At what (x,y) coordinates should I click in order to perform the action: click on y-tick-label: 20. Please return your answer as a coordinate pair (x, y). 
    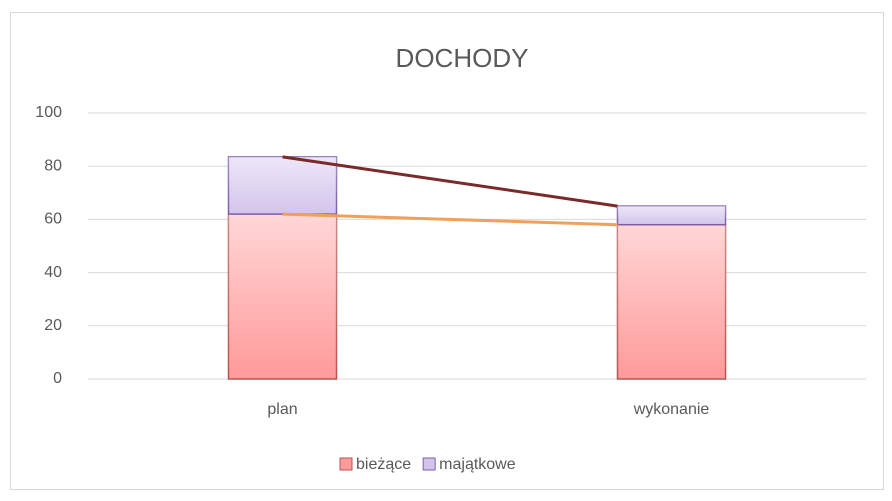
    Looking at the image, I should click on (53, 325).